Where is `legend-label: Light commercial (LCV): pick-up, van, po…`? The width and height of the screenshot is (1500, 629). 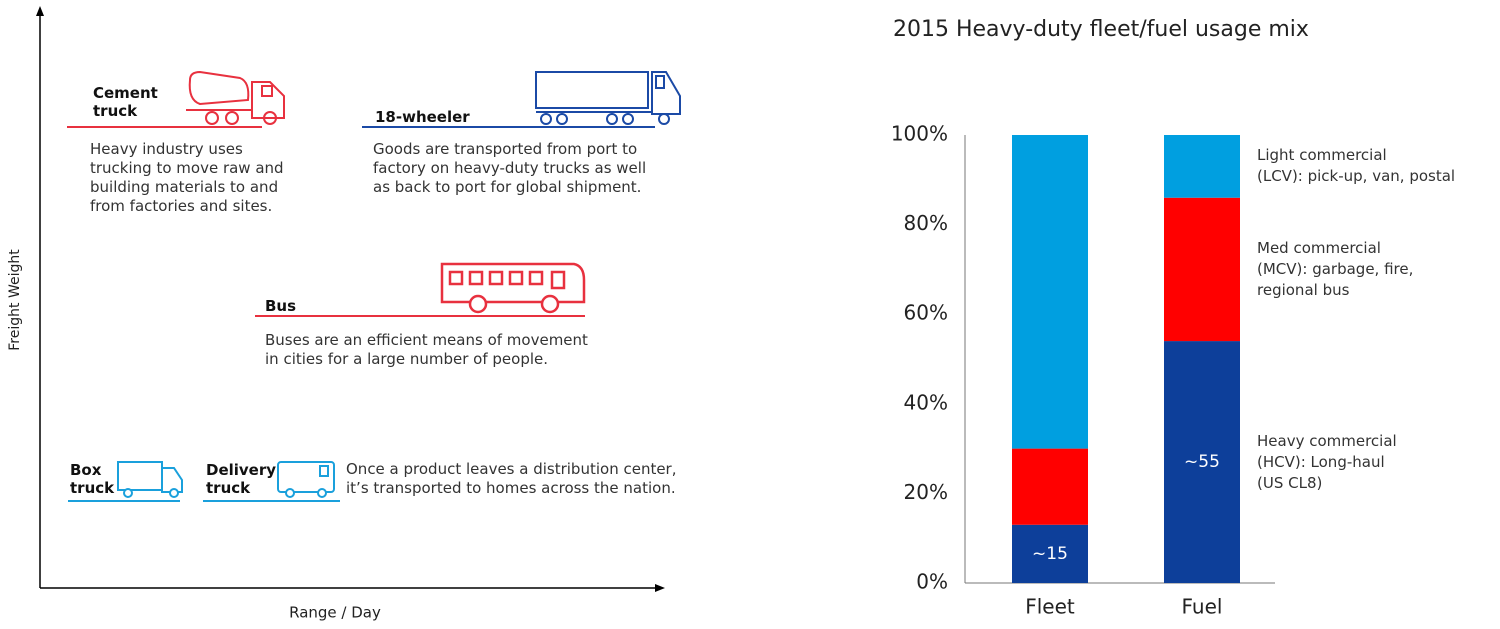
legend-label: Light commercial (LCV): pick-up, van, po… is located at coordinates (1356, 166).